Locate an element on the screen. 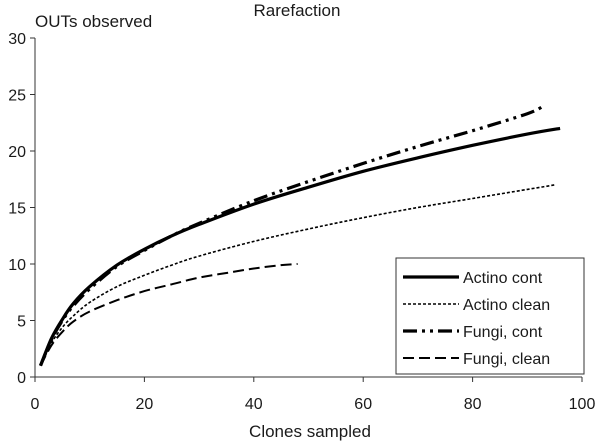 This screenshot has height=441, width=600. y-tick-label: 15 is located at coordinates (17, 209).